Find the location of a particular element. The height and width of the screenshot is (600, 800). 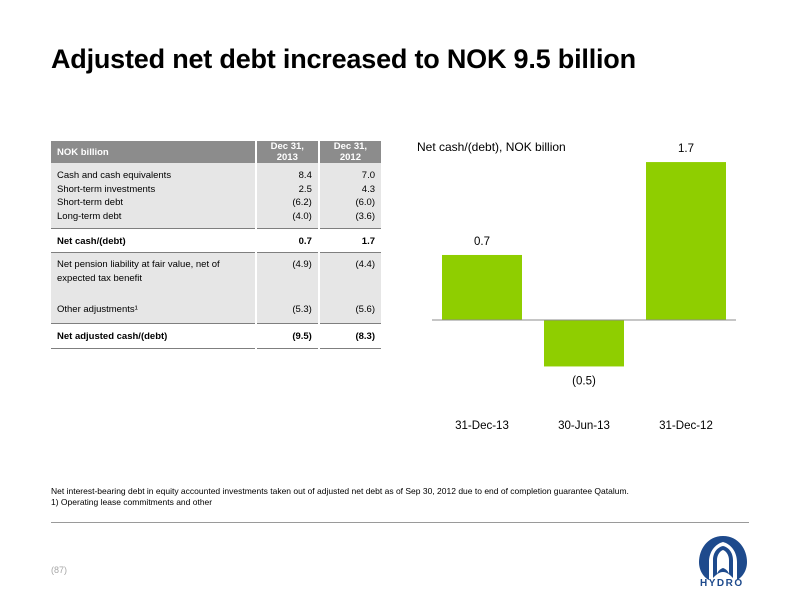

x-tick-label: 30-Jun-13 is located at coordinates (584, 426).